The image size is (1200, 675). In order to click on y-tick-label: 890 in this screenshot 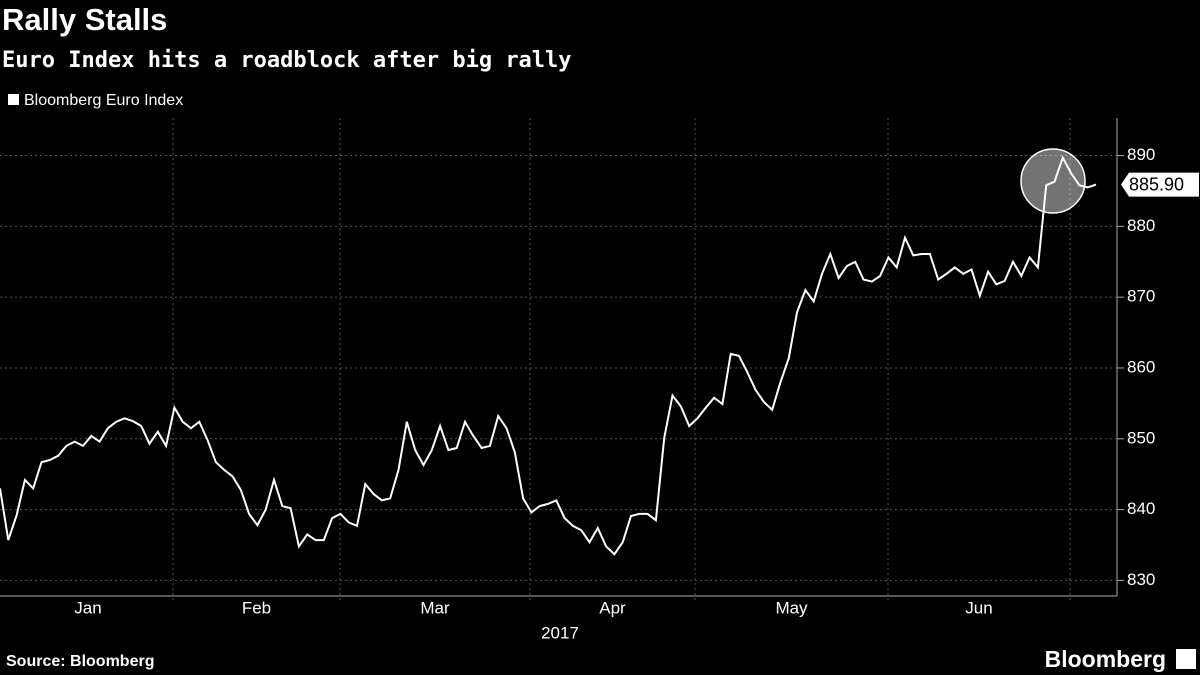, I will do `click(1141, 154)`.